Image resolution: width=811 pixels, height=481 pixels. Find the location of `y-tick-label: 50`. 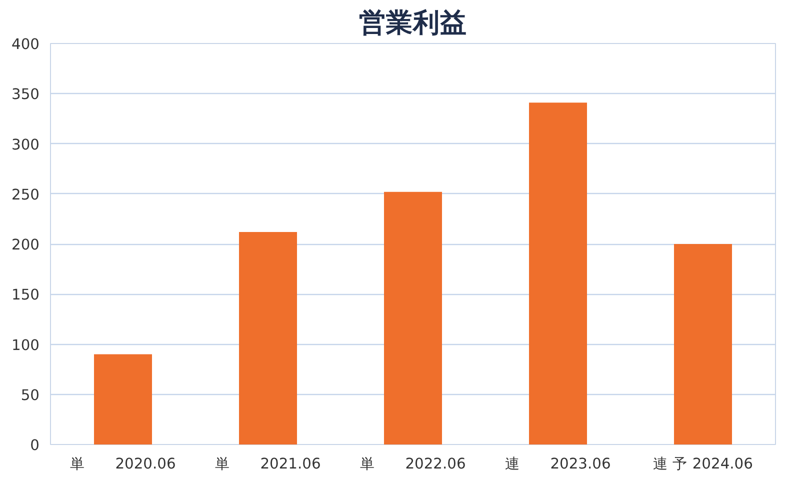

y-tick-label: 50 is located at coordinates (30, 395).